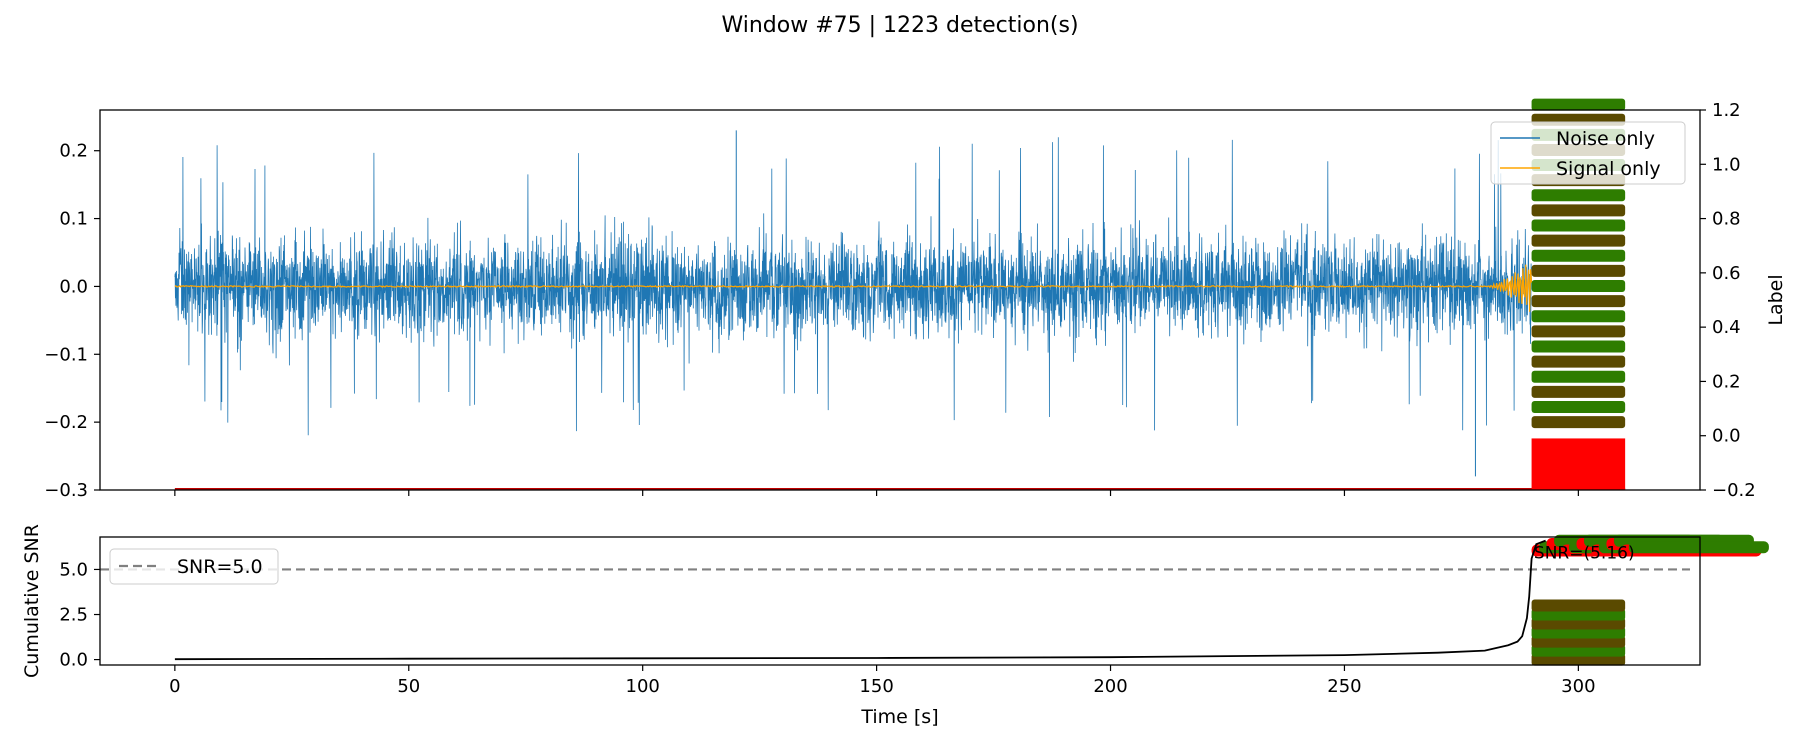 The width and height of the screenshot is (1800, 750). What do you see at coordinates (73, 569) in the screenshot?
I see `snr-y-tick-label: 5.0` at bounding box center [73, 569].